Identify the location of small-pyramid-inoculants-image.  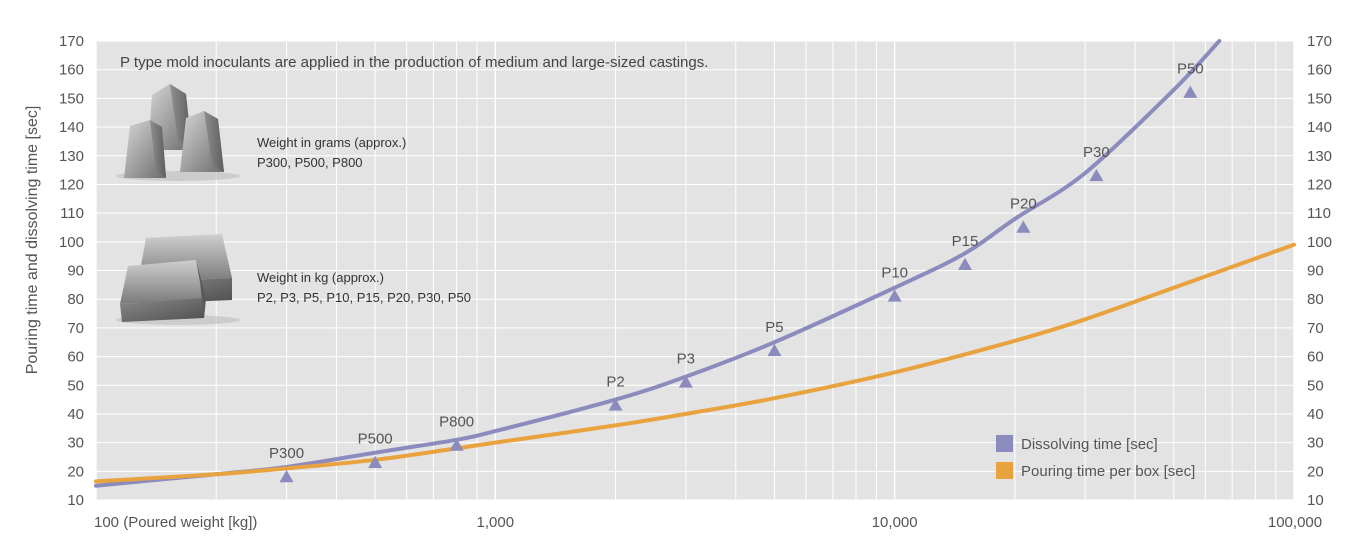
(178, 132).